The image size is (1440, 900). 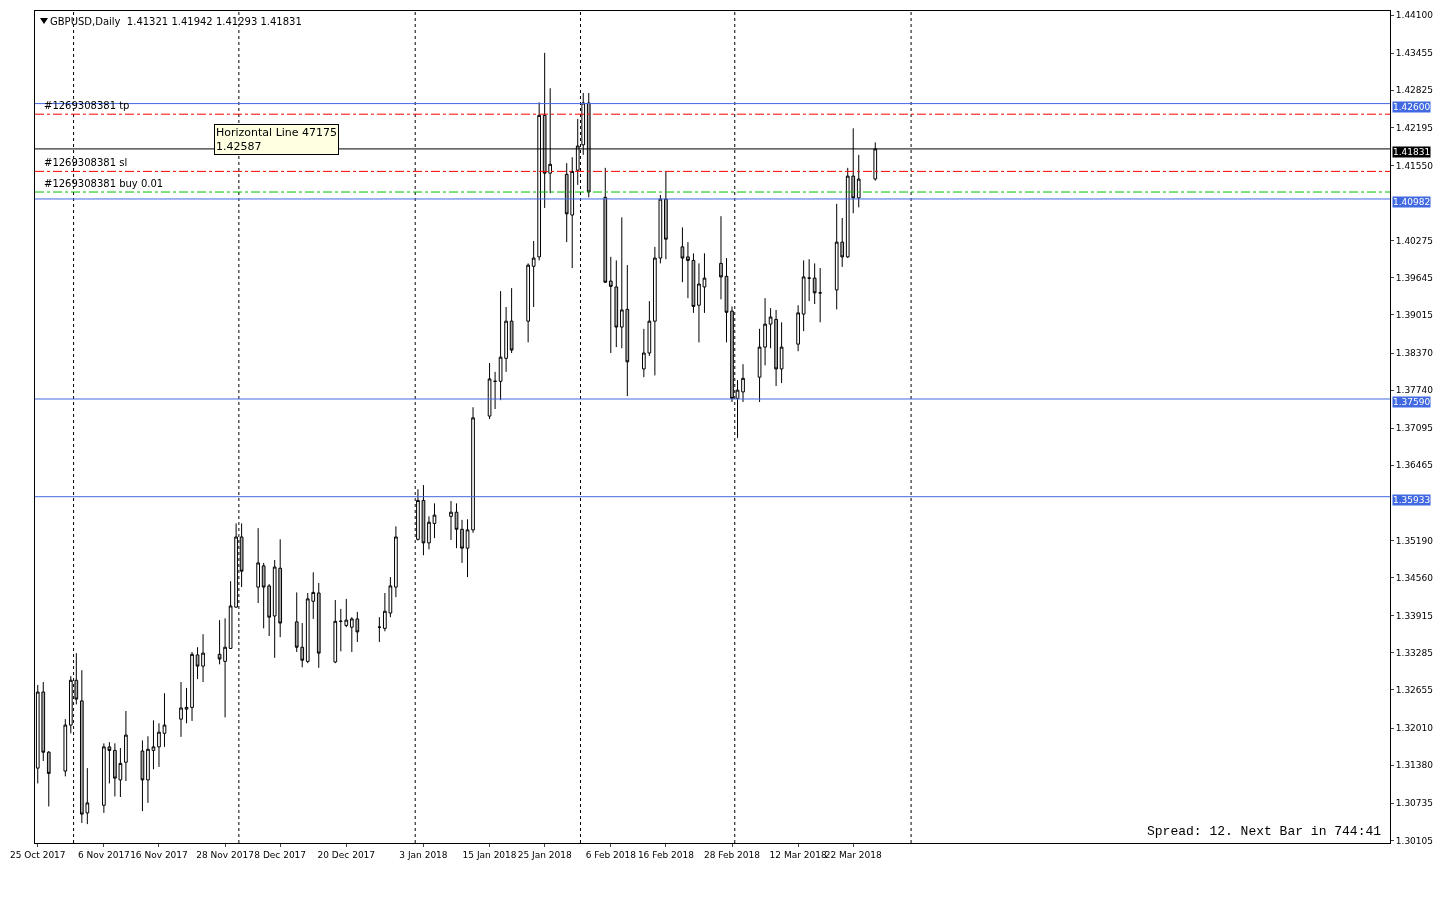 I want to click on ref-line-label: 1.40982, so click(x=1412, y=202).